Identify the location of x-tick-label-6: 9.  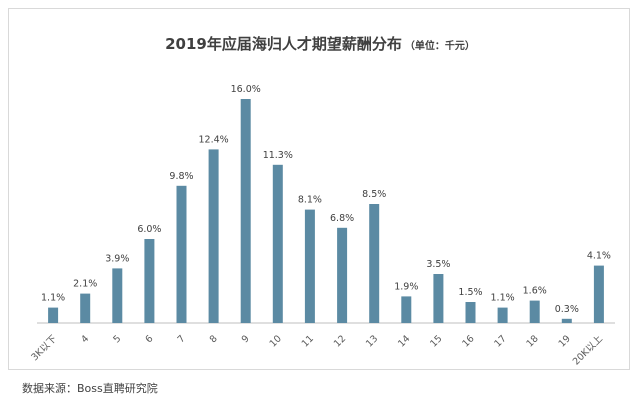
(246, 339).